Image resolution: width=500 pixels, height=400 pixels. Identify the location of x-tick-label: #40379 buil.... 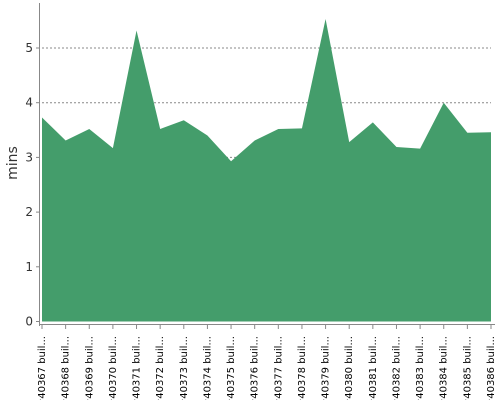
(326, 368).